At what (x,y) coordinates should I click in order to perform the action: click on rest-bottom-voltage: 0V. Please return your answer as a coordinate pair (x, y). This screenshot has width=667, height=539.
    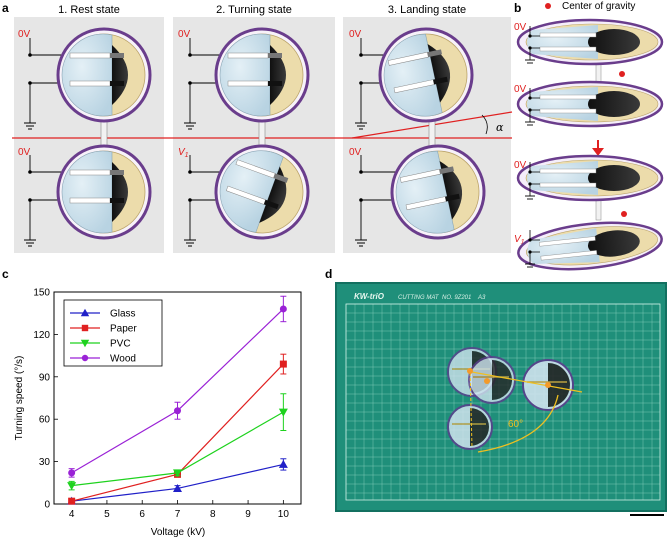
    Looking at the image, I should click on (24, 152).